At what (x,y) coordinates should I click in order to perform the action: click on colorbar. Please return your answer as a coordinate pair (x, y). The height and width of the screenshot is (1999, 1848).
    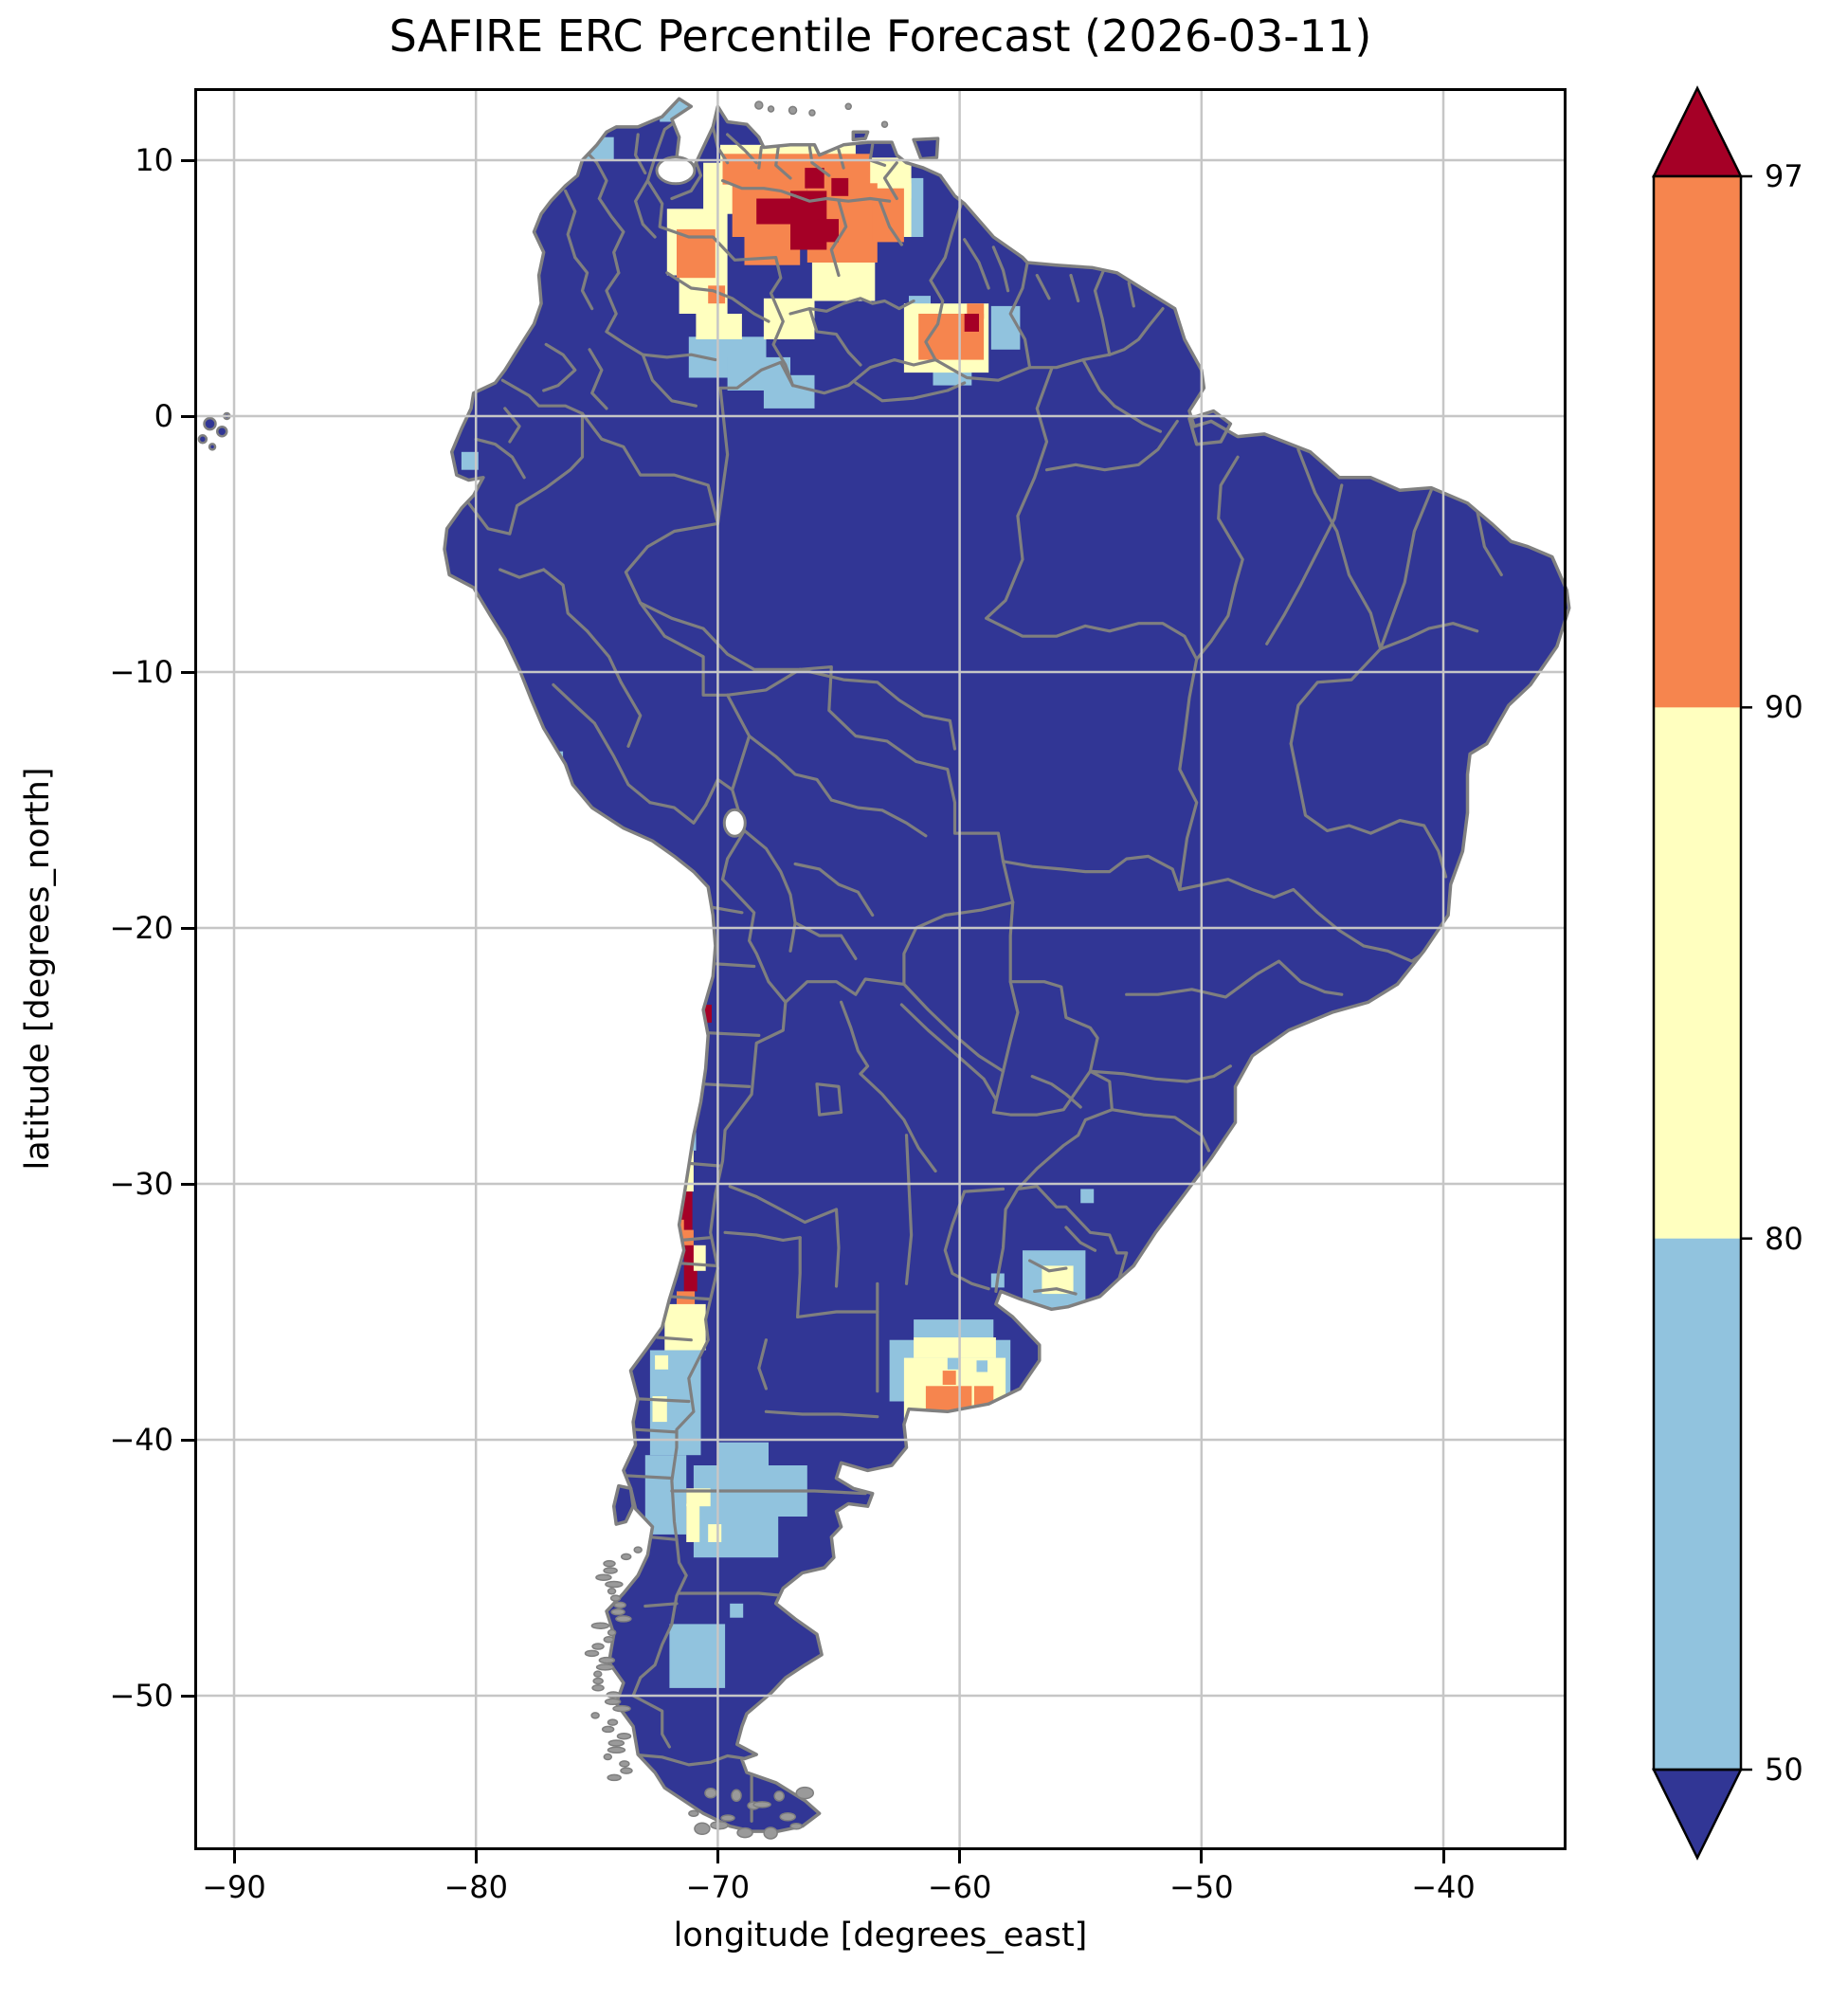
    Looking at the image, I should click on (1702, 973).